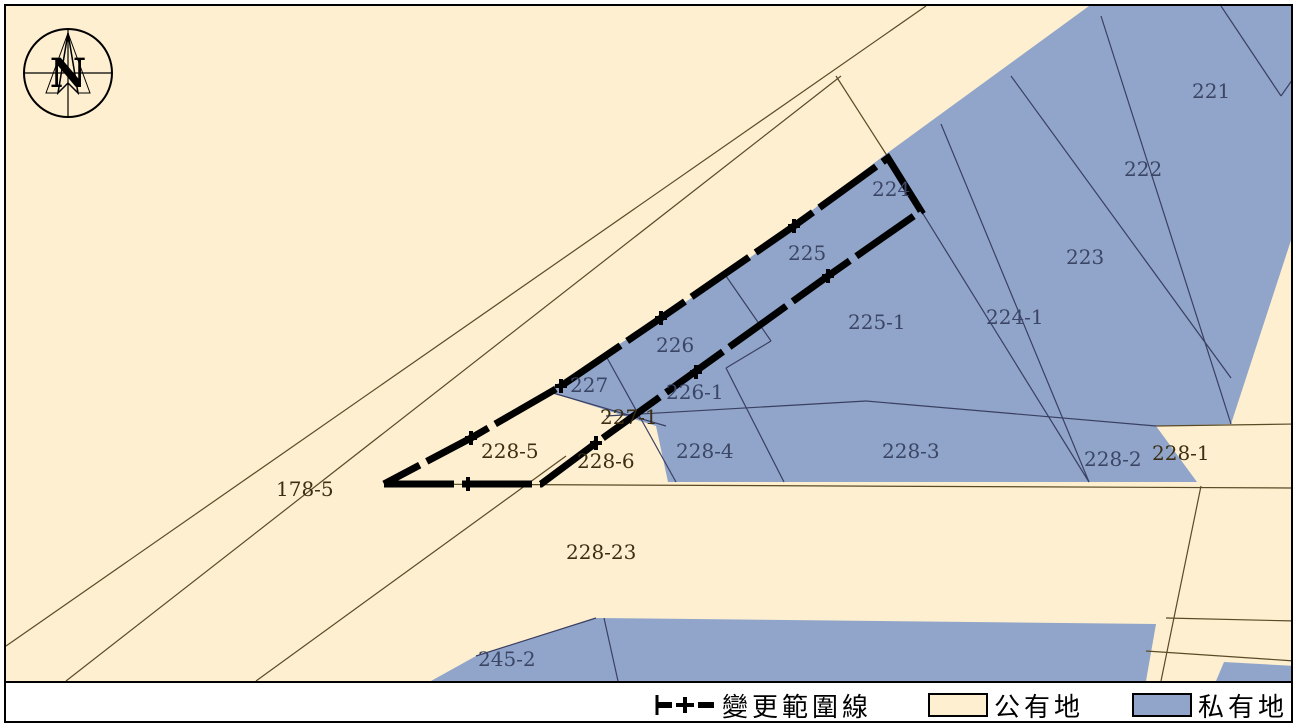 The width and height of the screenshot is (1301, 728). Describe the element at coordinates (1039, 707) in the screenshot. I see `legend-public-label: 公有地` at that location.